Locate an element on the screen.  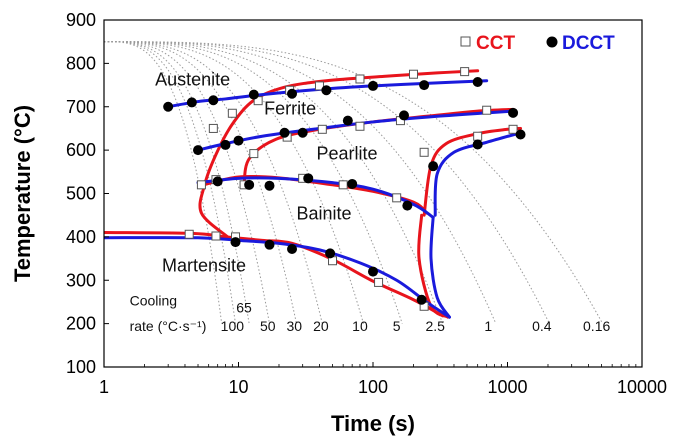
legend: CCT DCCT is located at coordinates (537, 43).